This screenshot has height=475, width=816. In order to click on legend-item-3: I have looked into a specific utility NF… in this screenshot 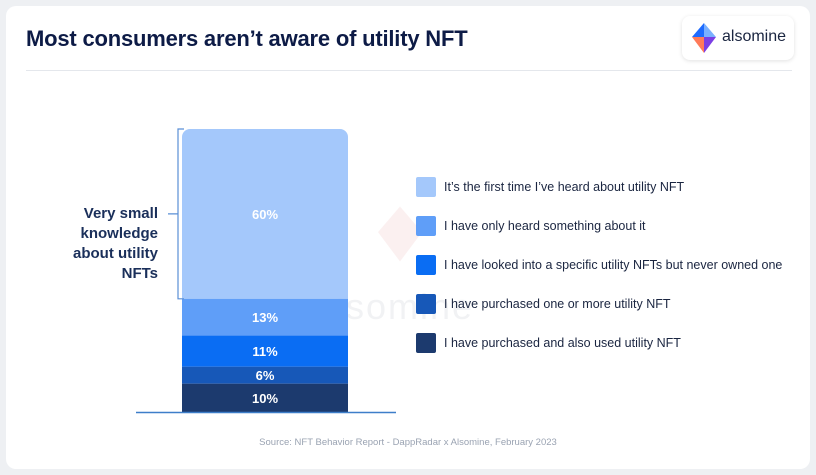, I will do `click(599, 265)`.